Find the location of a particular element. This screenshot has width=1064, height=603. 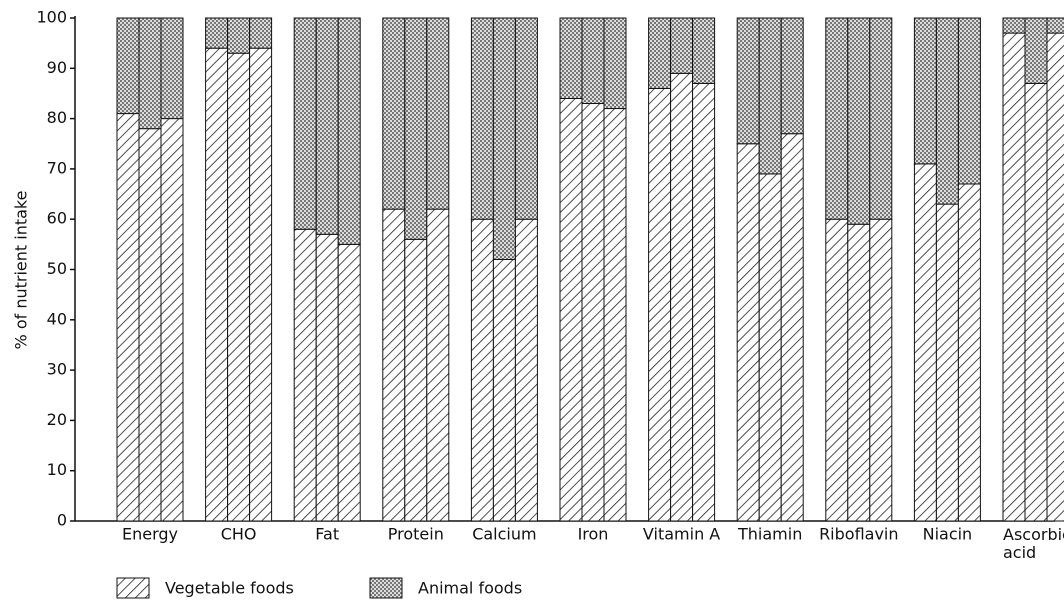

y-tick-label: 20 is located at coordinates (57, 419).